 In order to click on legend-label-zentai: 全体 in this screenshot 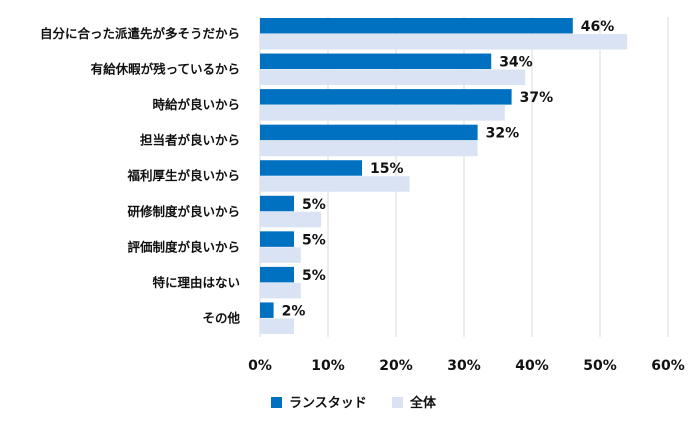, I will do `click(423, 403)`.